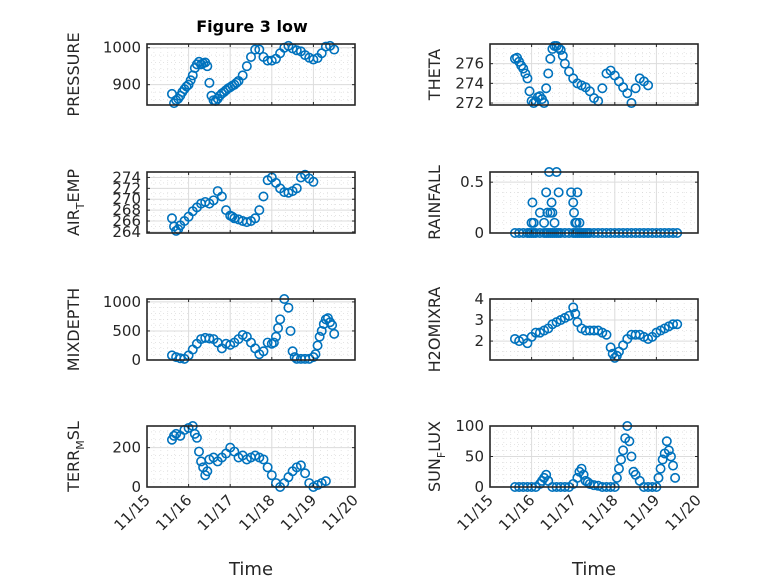  I want to click on y-axis-label-subscript: F, so click(441, 455).